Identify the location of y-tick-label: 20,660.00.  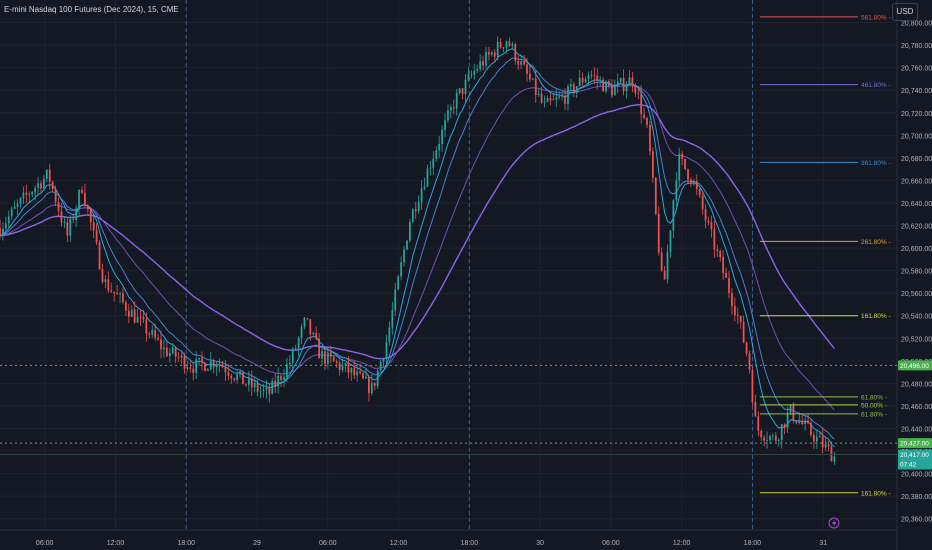
(916, 181).